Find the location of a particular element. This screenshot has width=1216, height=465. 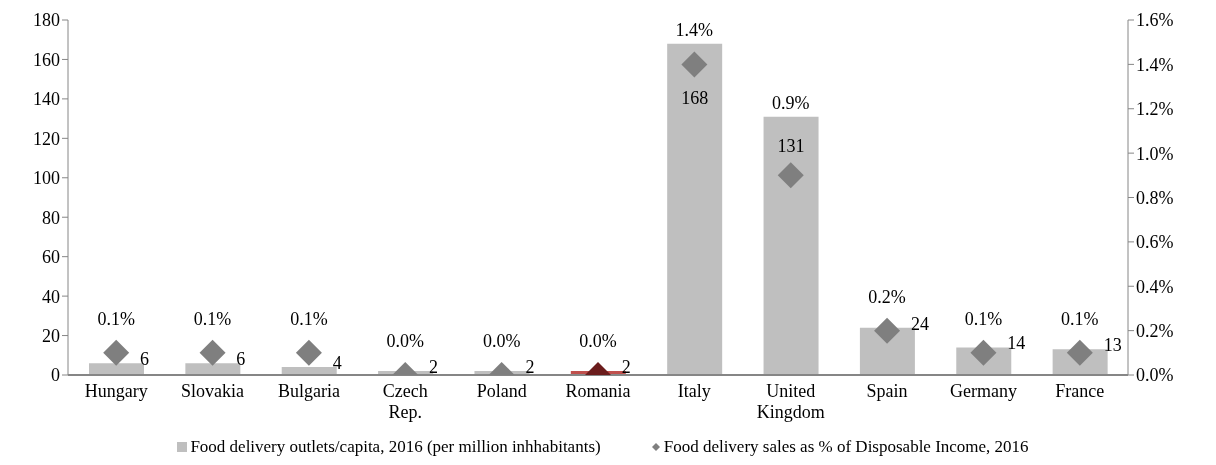

y2-tick-label: 0.4% is located at coordinates (1155, 286).